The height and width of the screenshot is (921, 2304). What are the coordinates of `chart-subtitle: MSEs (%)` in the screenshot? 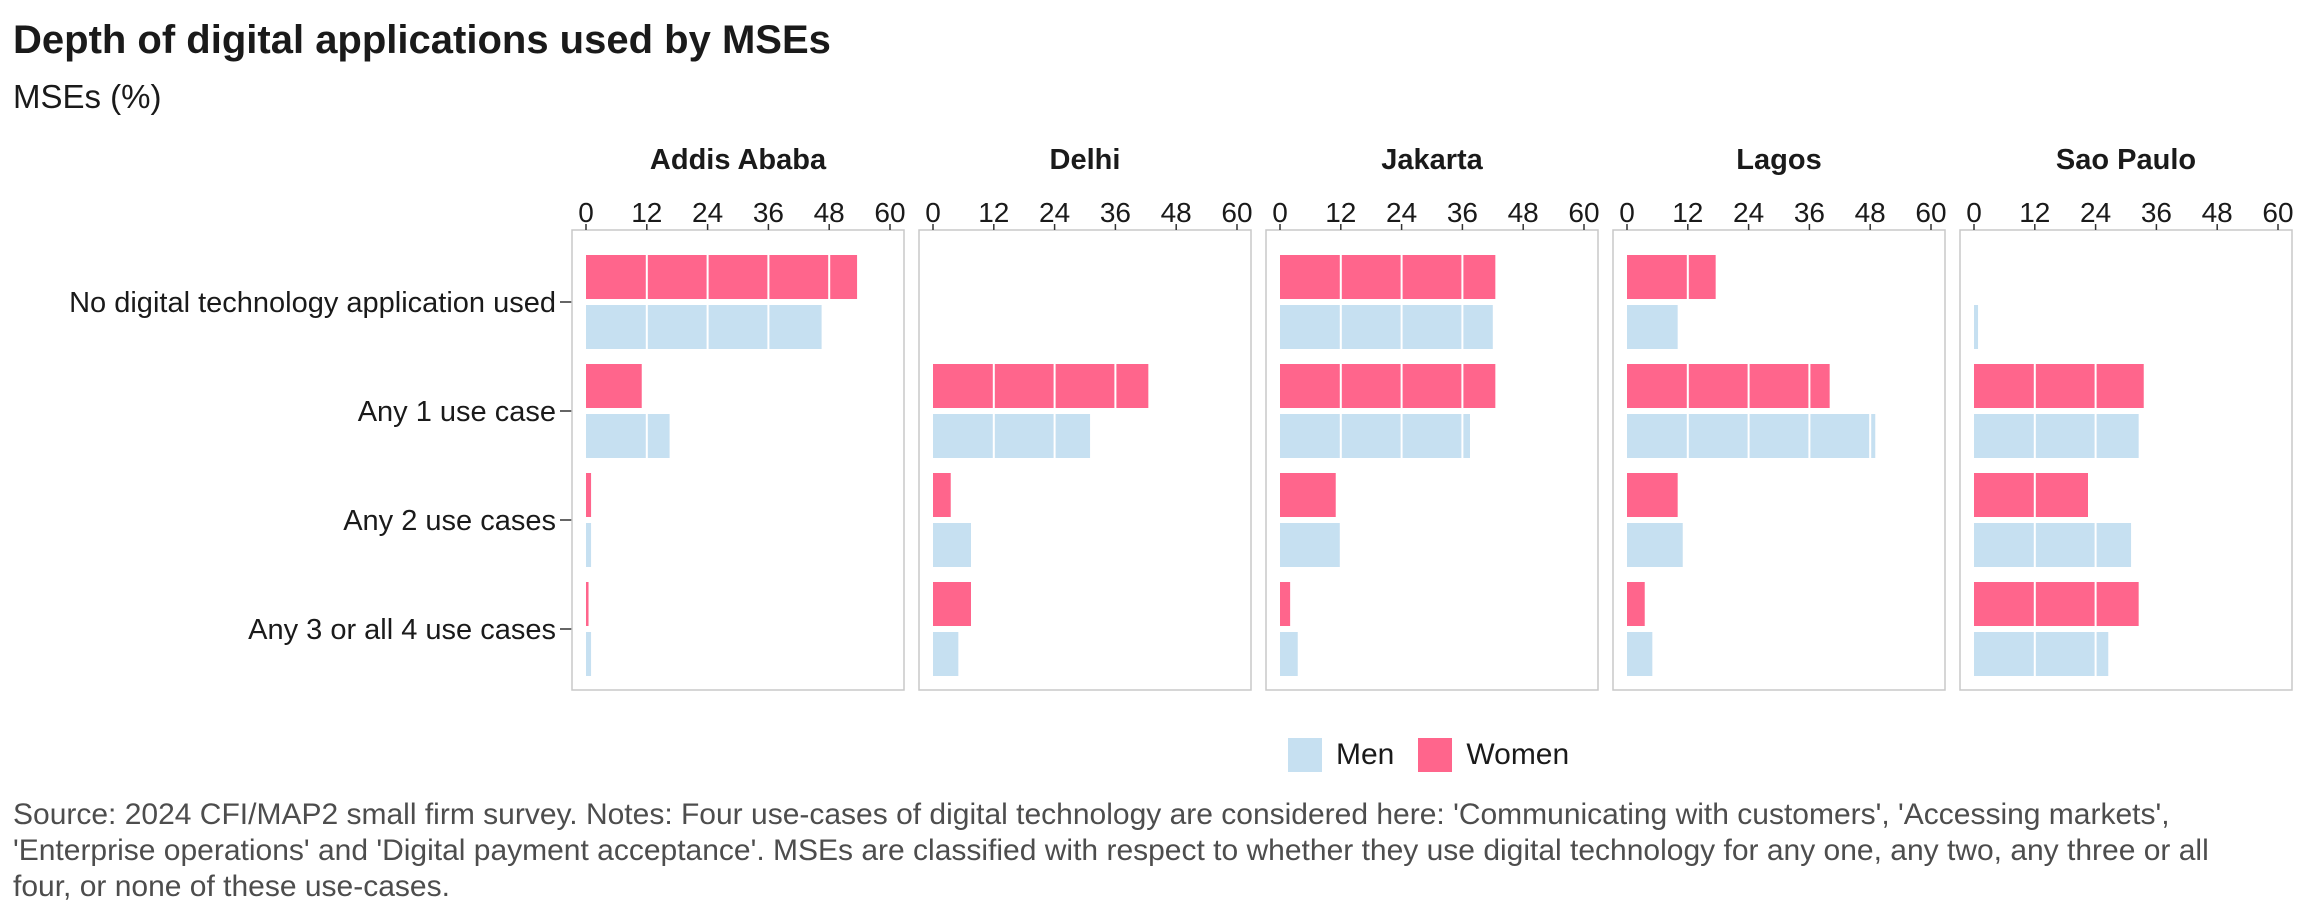 It's located at (87, 96).